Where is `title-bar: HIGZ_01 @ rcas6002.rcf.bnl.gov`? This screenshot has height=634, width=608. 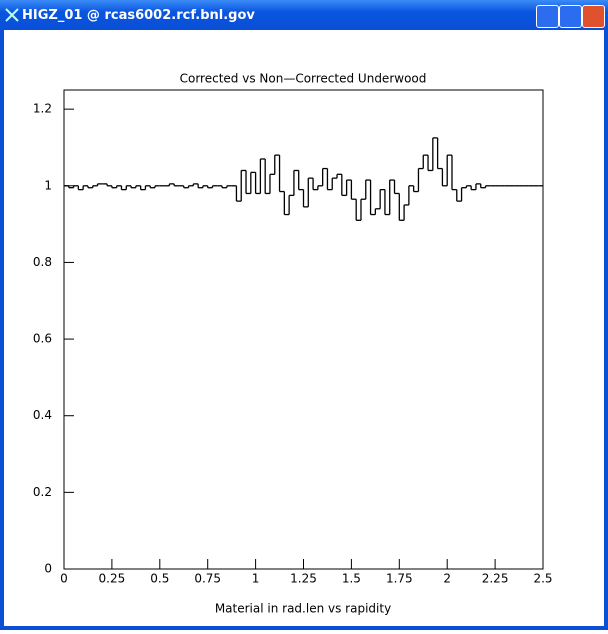 title-bar: HIGZ_01 @ rcas6002.rcf.bnl.gov is located at coordinates (304, 15).